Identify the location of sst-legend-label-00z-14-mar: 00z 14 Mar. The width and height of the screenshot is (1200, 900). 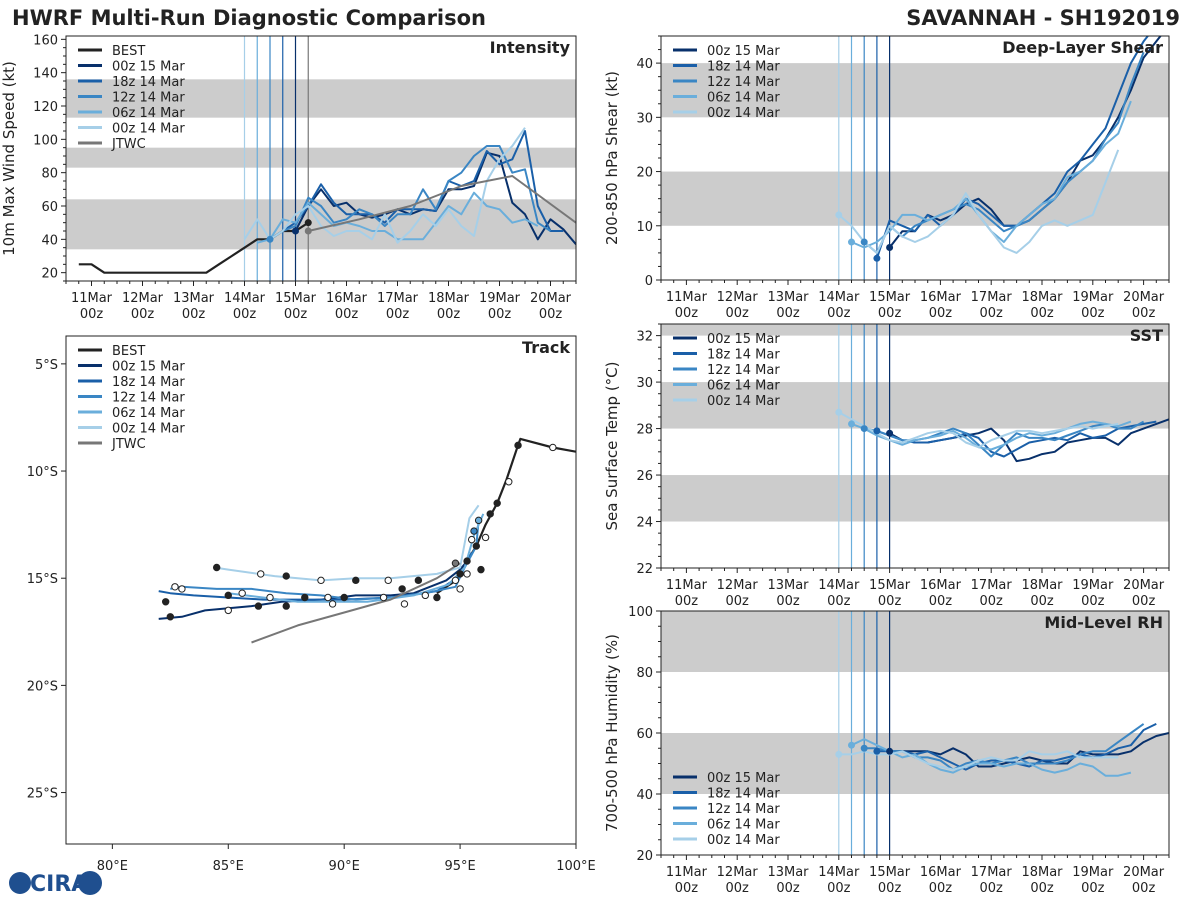
(743, 401).